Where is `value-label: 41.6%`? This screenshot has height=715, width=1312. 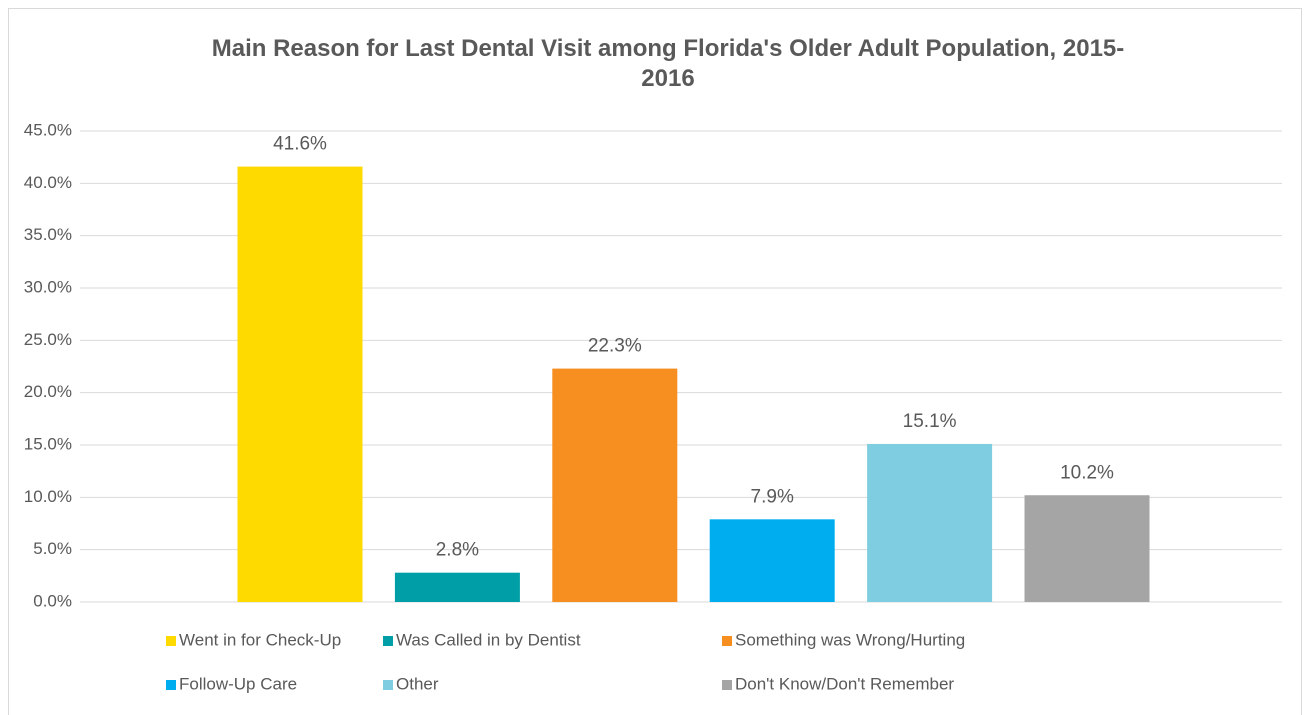
value-label: 41.6% is located at coordinates (300, 144).